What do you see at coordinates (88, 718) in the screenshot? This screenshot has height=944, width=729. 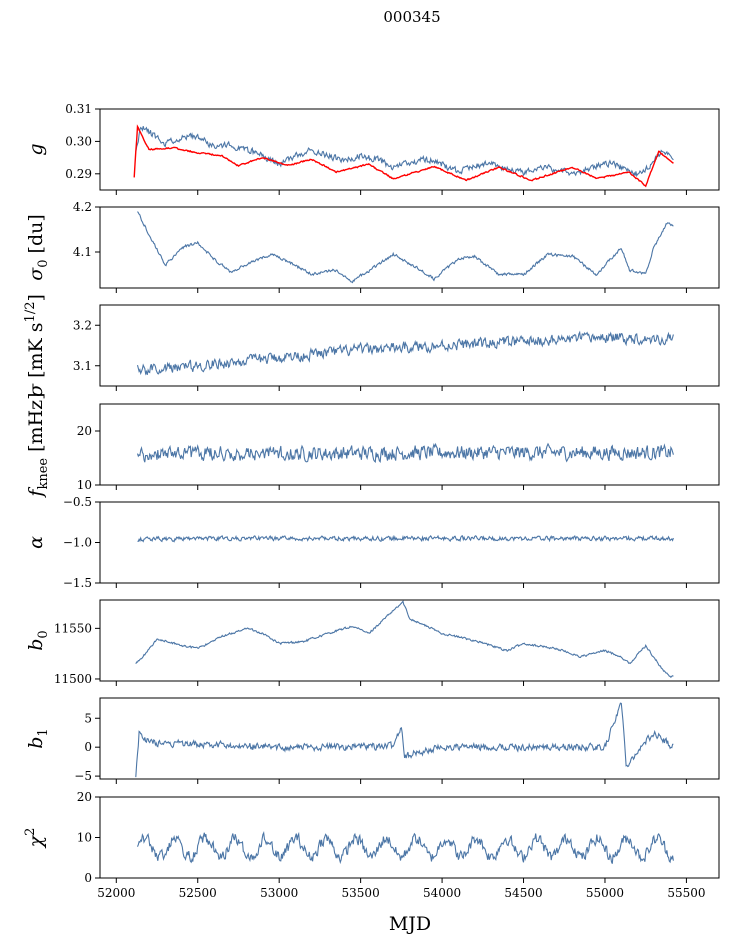 I see `ytick-label-b1-2: 5` at bounding box center [88, 718].